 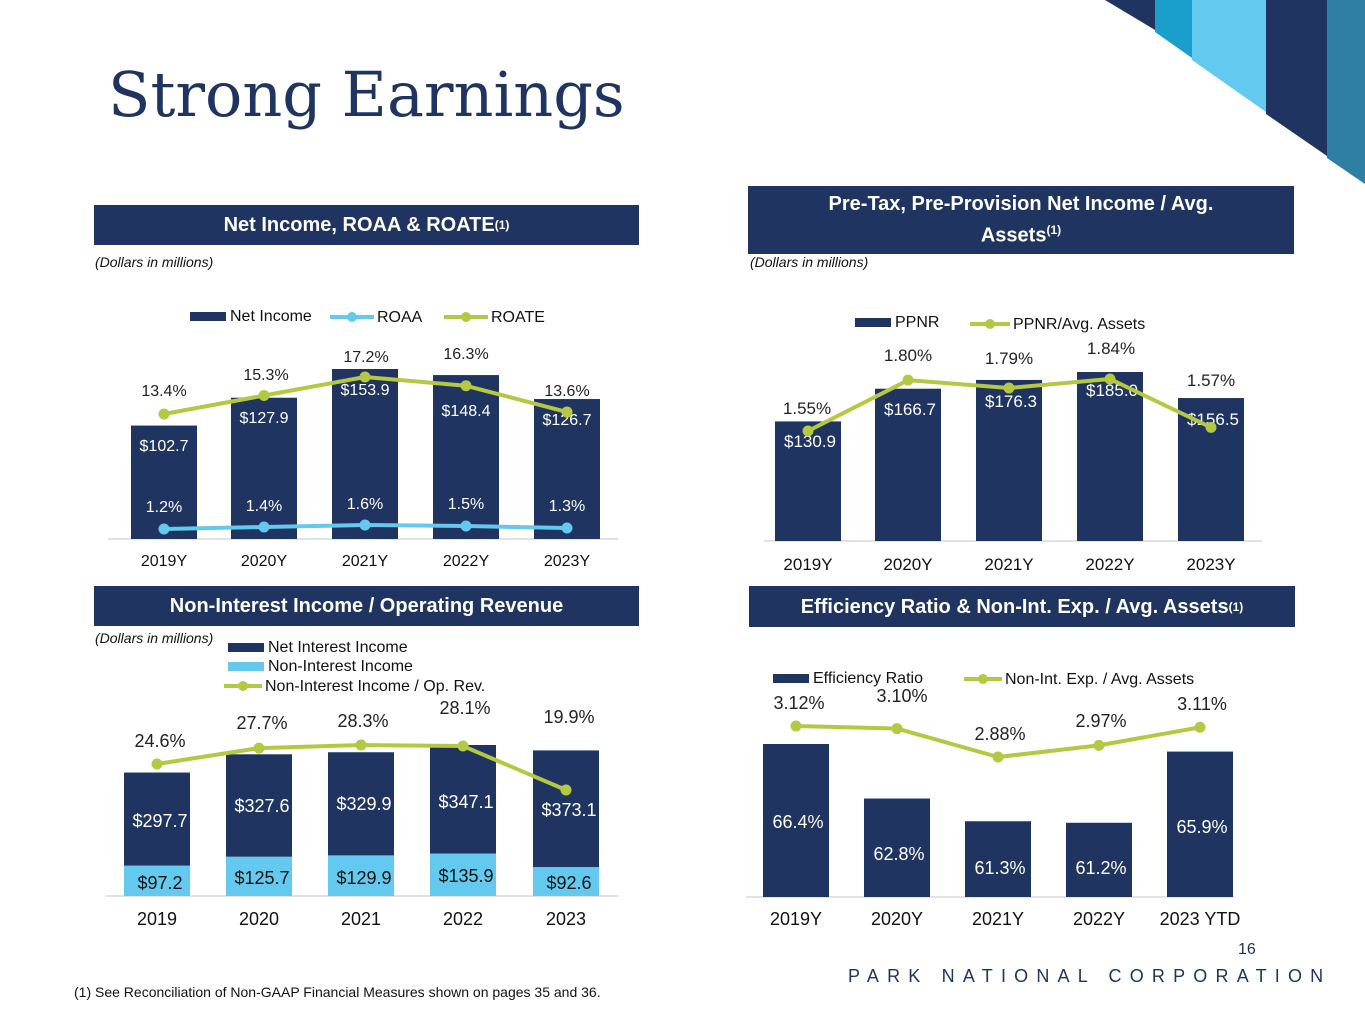 What do you see at coordinates (359, 225) in the screenshot?
I see `panel-title: Net Income, ROAA & ROATE` at bounding box center [359, 225].